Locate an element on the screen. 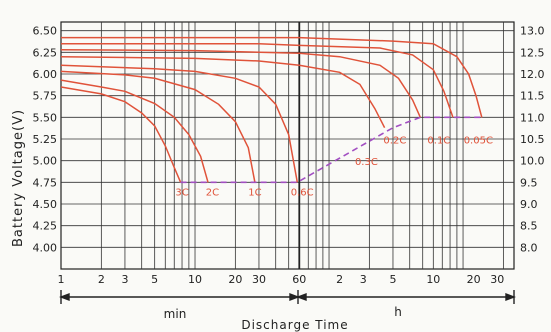 The image size is (551, 332). x-range-brackets is located at coordinates (287, 297).